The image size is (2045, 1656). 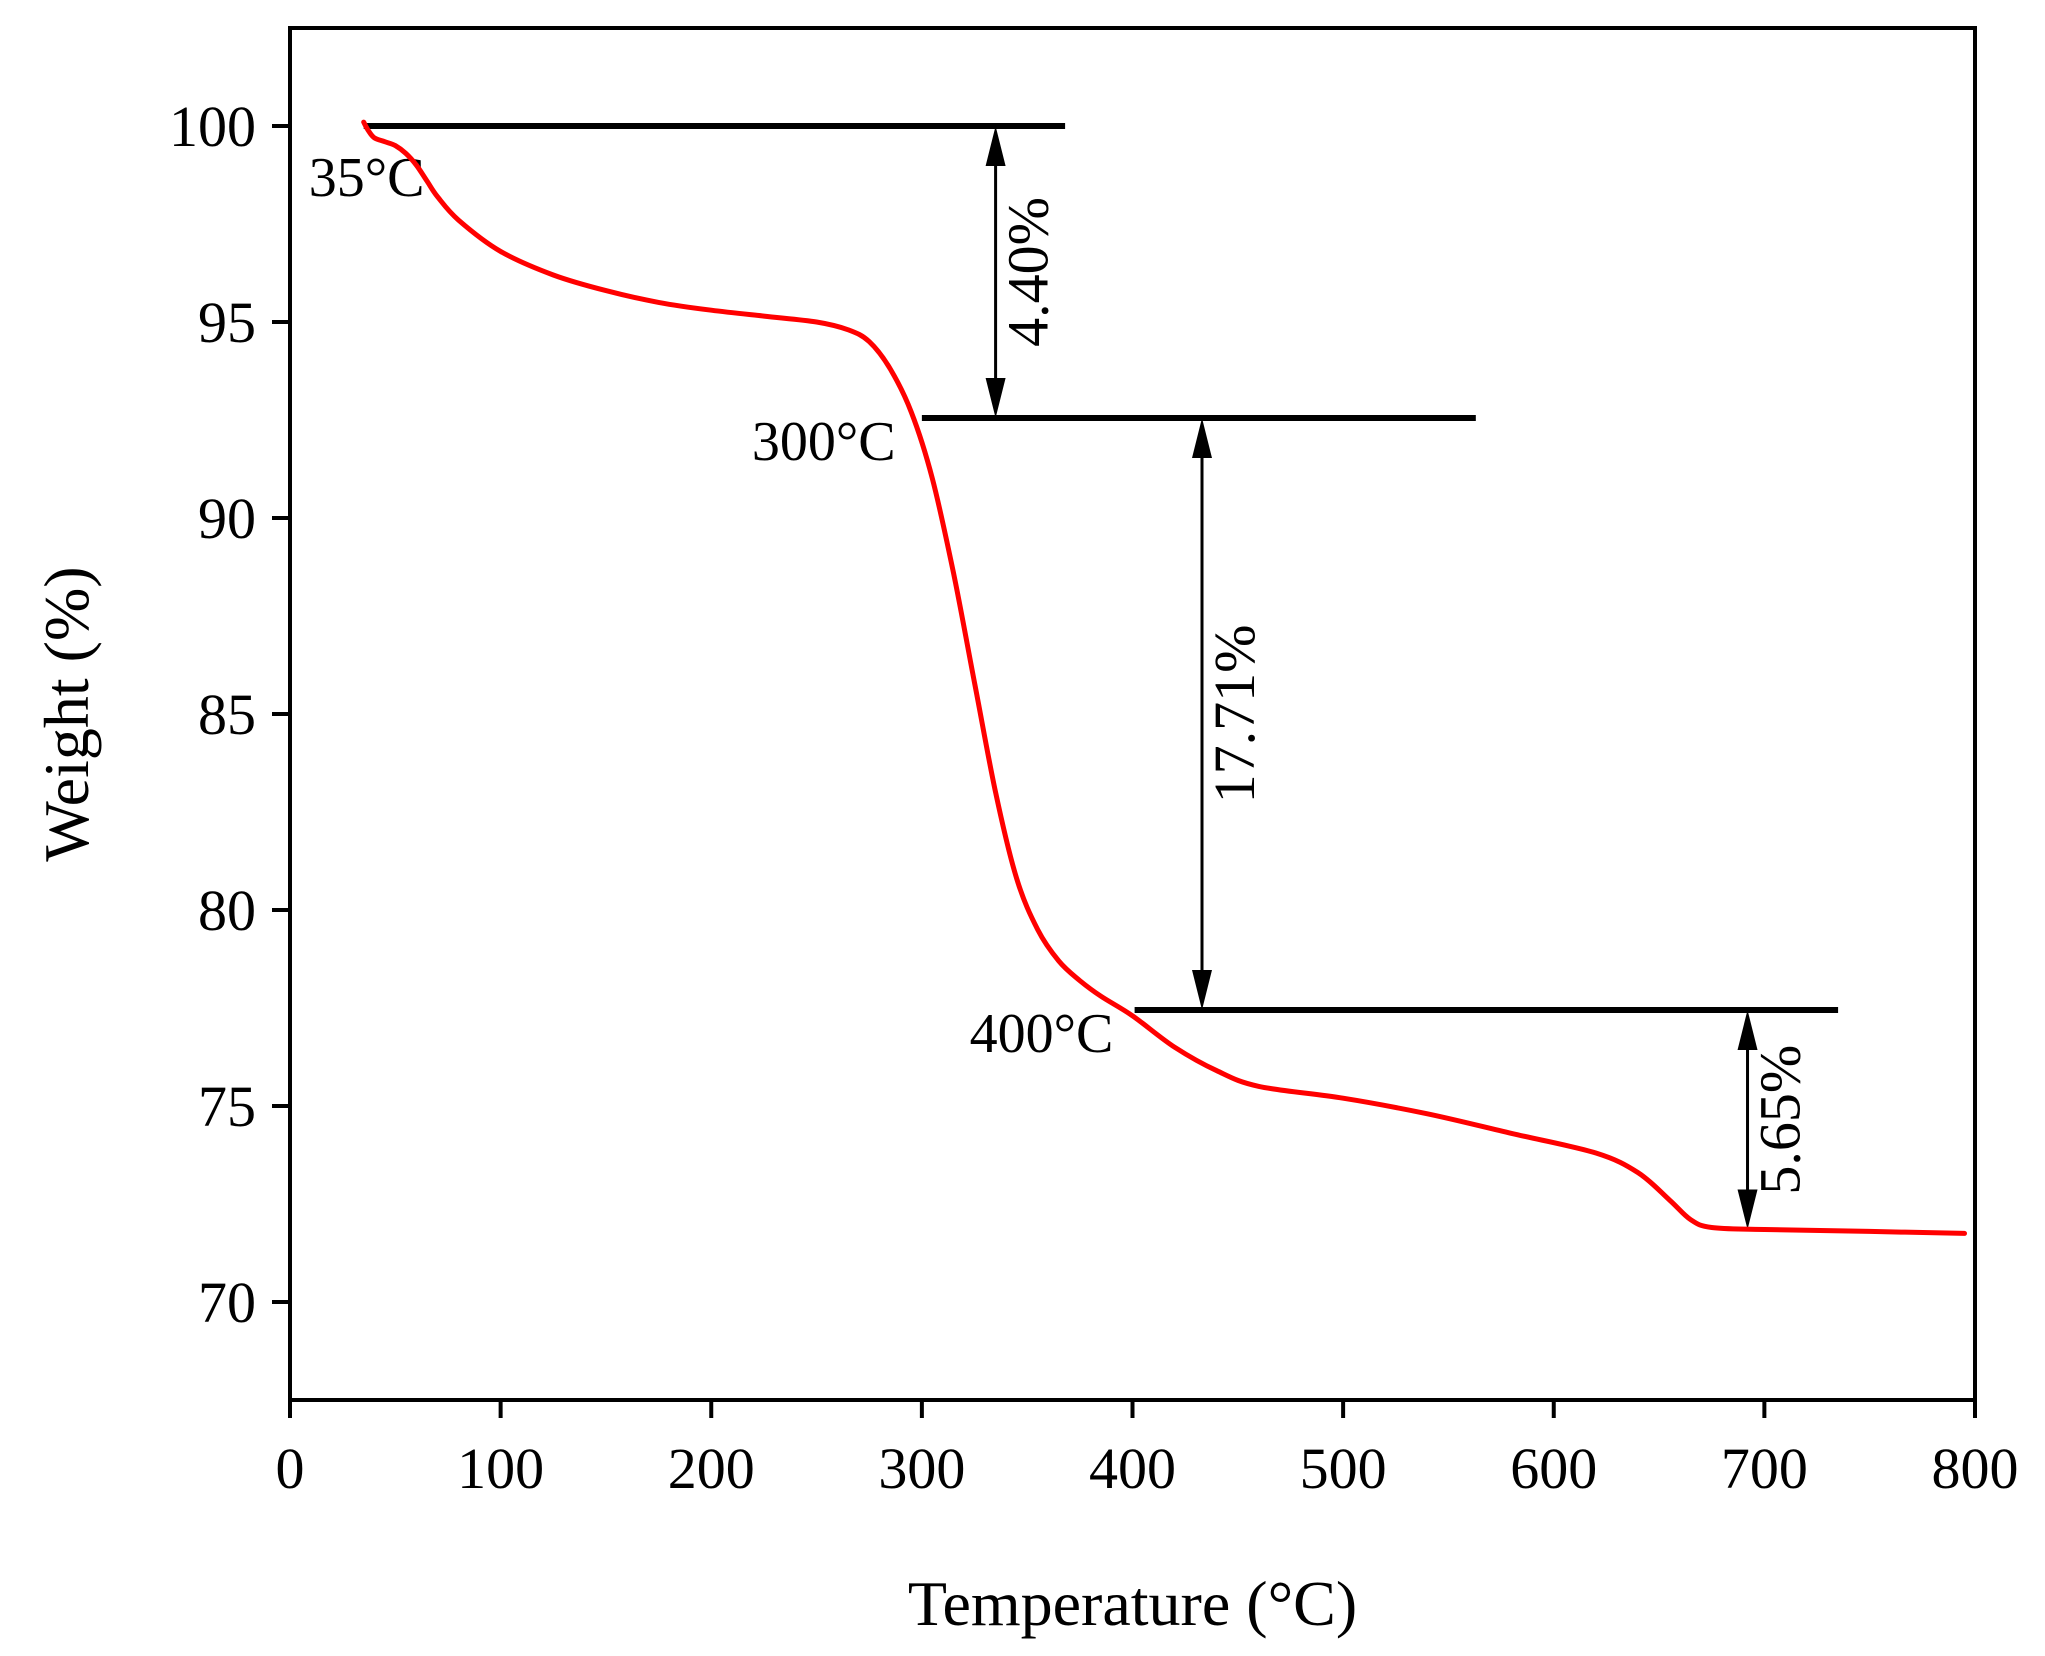 I want to click on y-tick-label: 95, so click(x=227, y=322).